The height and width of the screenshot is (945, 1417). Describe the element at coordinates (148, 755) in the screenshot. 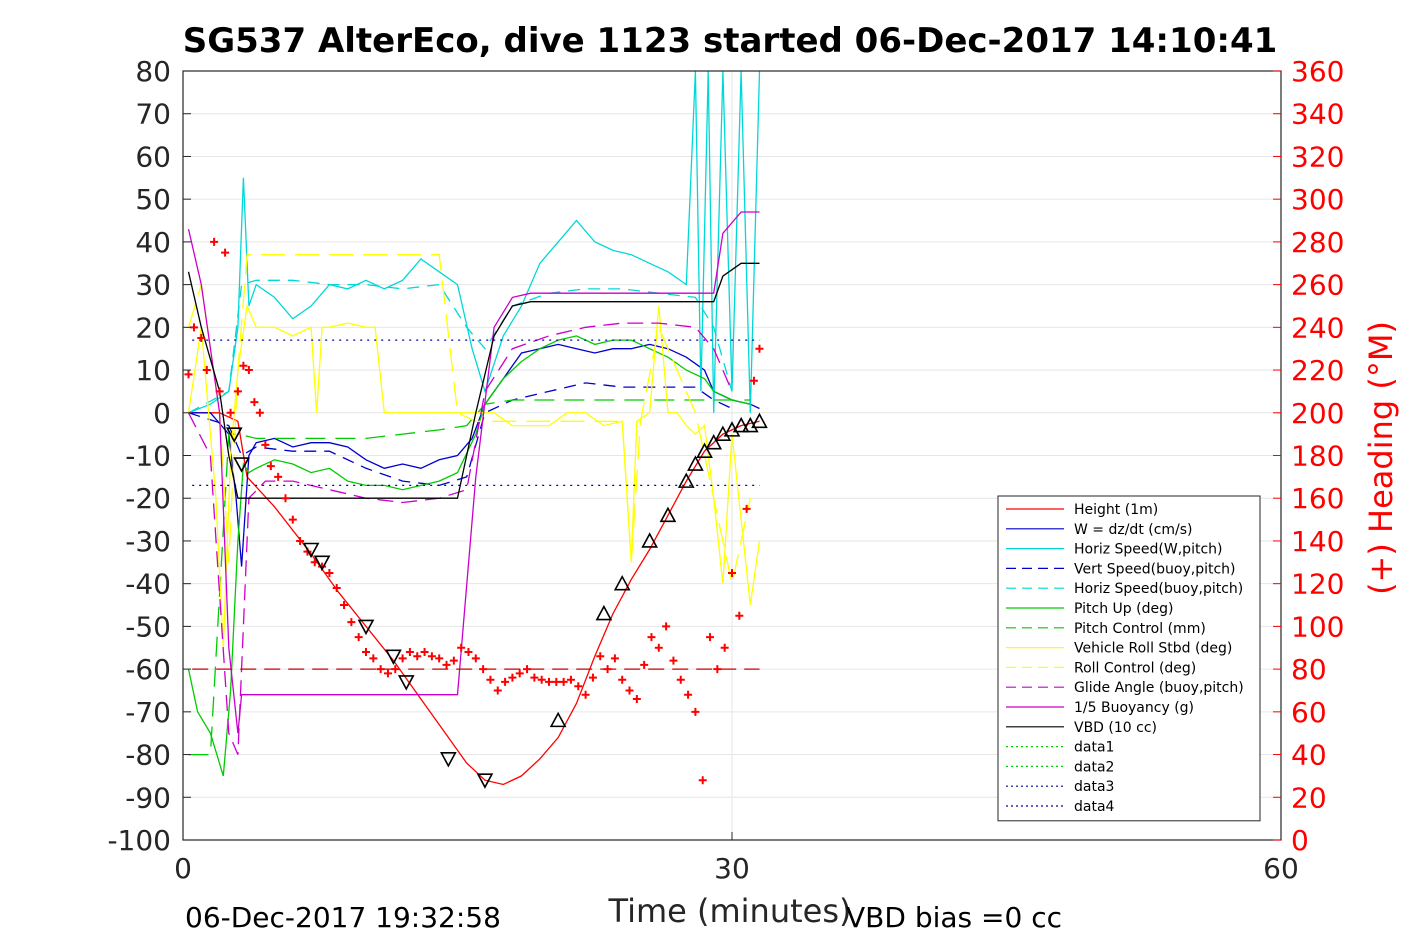

I see `left-tick-label: -80` at that location.